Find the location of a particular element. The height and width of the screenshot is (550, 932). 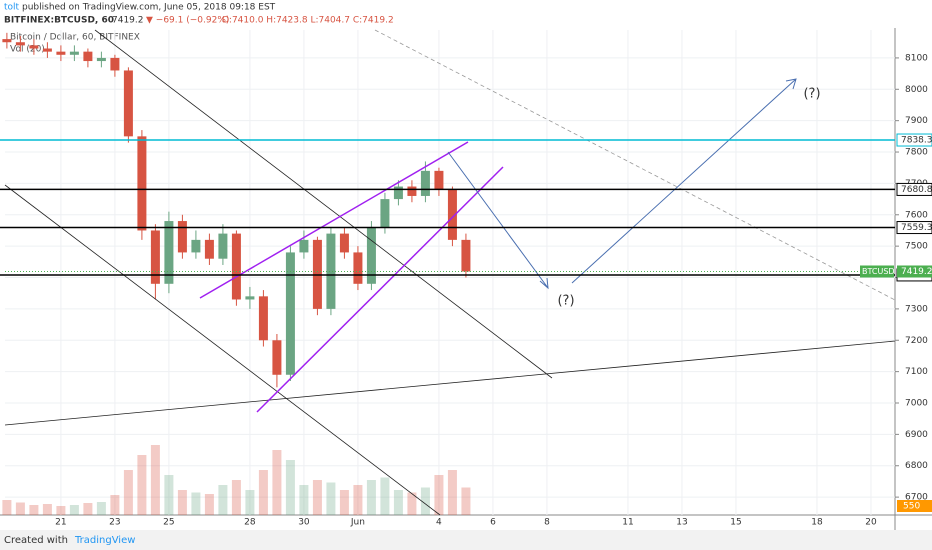

y-tick-label: 8000 is located at coordinates (916, 90).